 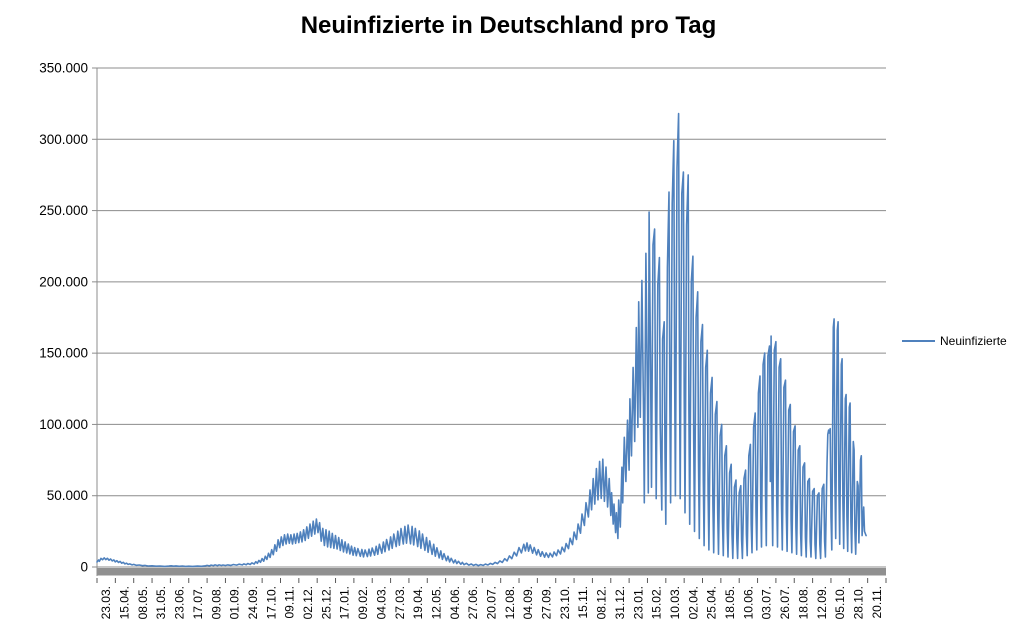 I want to click on x-axis-label: 10.06., so click(x=748, y=602).